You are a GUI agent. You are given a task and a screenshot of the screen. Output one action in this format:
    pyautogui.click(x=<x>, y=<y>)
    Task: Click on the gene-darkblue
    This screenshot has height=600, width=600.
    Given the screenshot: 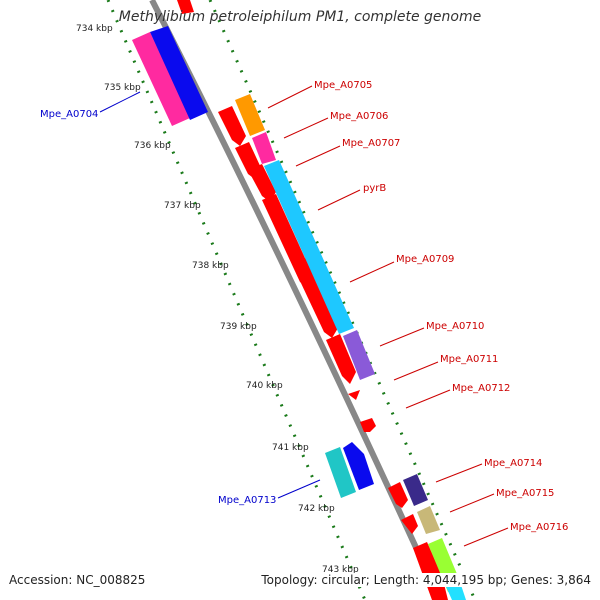 What is the action you would take?
    pyautogui.click(x=415, y=490)
    